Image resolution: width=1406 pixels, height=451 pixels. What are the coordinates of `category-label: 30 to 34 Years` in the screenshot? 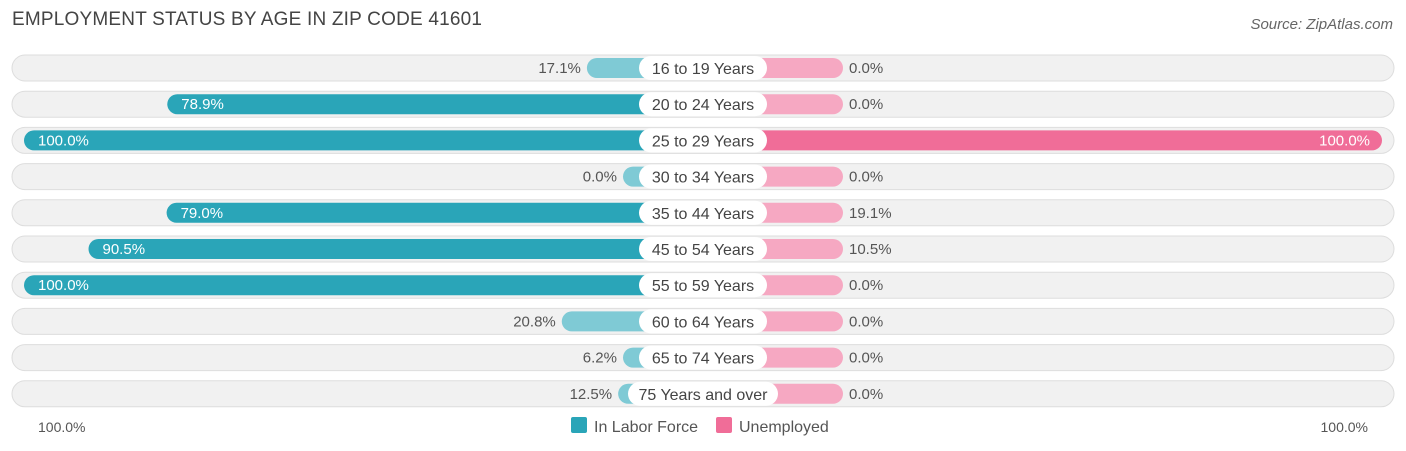 It's located at (703, 178).